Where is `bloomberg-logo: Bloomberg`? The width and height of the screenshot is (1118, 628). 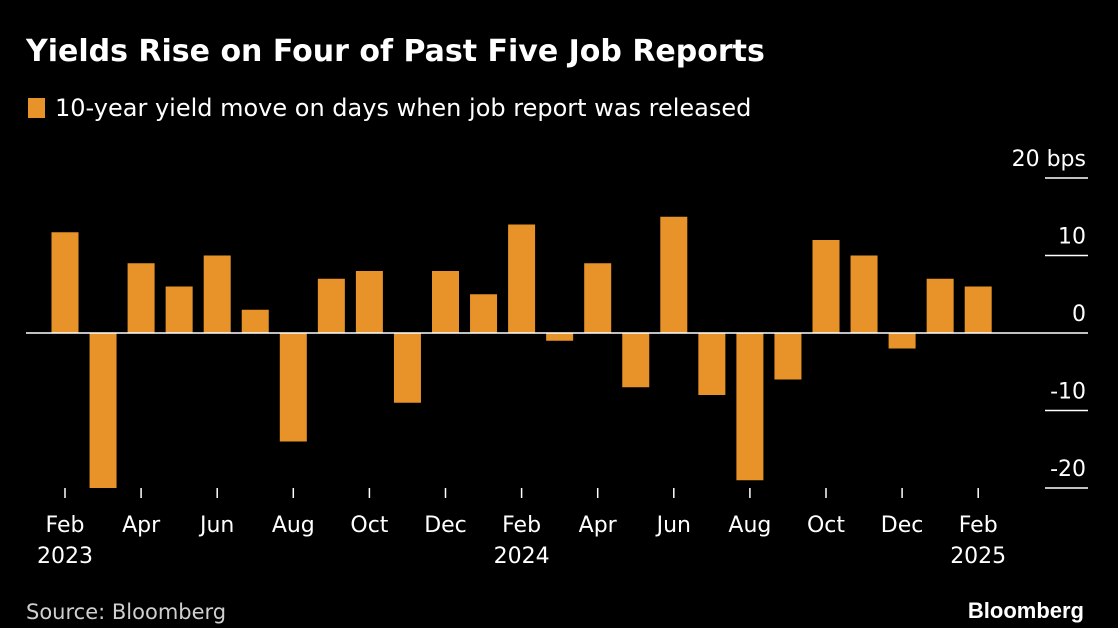 bloomberg-logo: Bloomberg is located at coordinates (1025, 610).